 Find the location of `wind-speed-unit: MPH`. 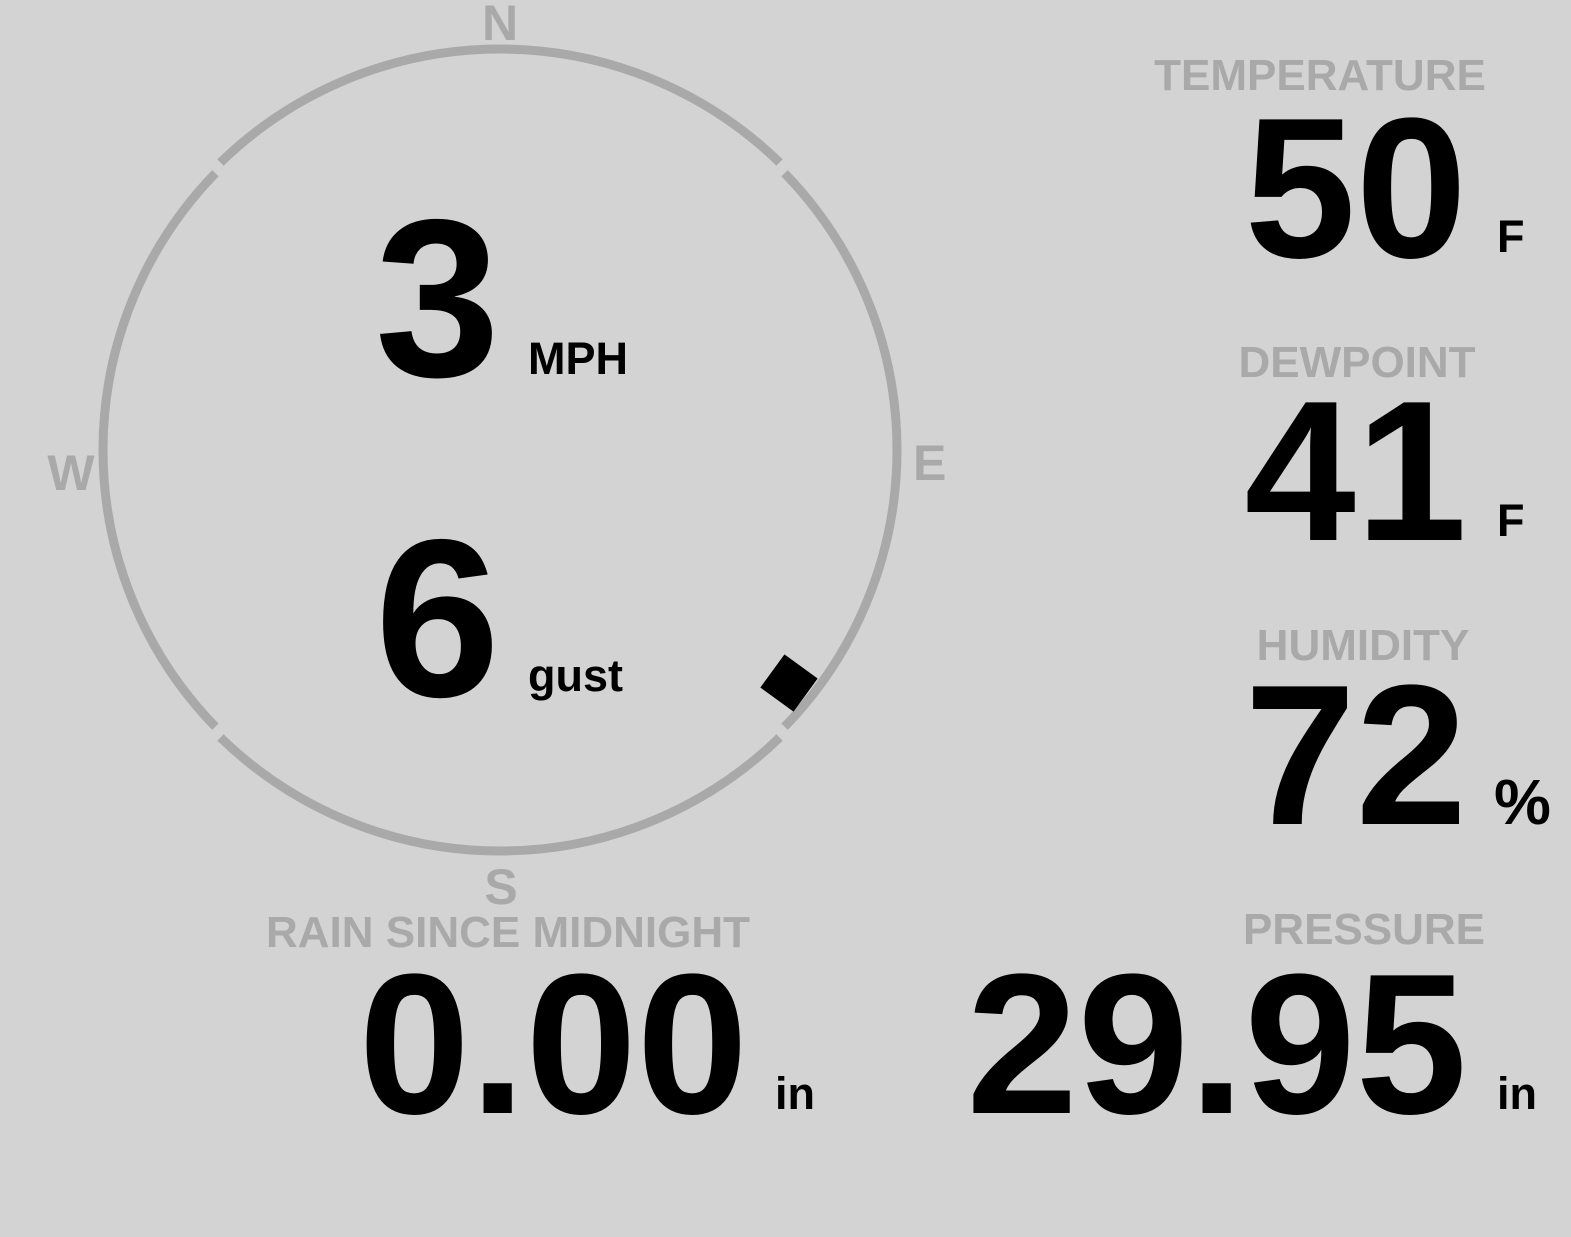

wind-speed-unit: MPH is located at coordinates (578, 358).